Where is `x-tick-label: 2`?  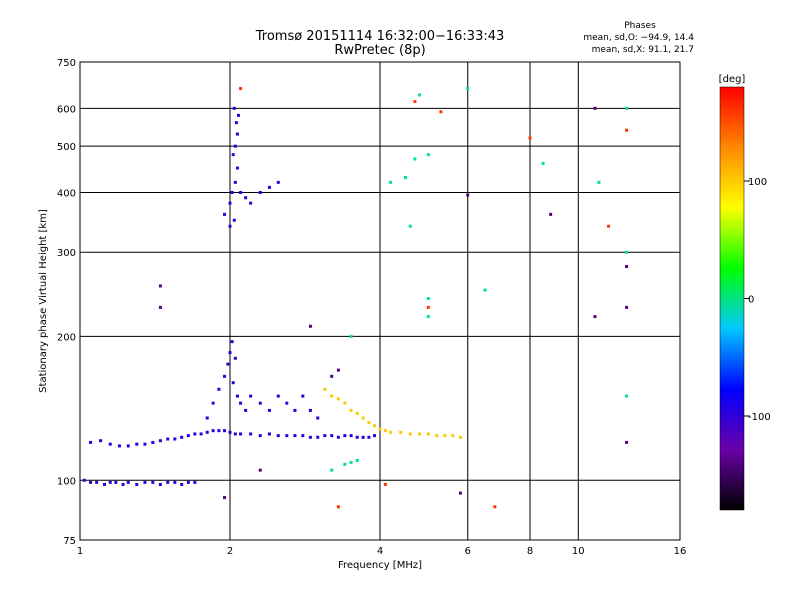
x-tick-label: 2 is located at coordinates (230, 551).